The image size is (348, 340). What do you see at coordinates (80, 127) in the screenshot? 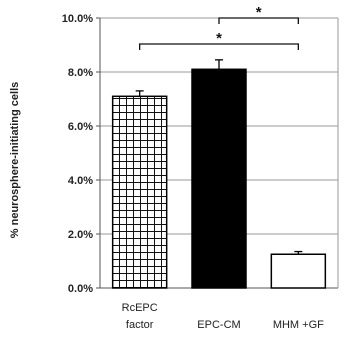
I see `y-tick-label: 6.0%` at bounding box center [80, 127].